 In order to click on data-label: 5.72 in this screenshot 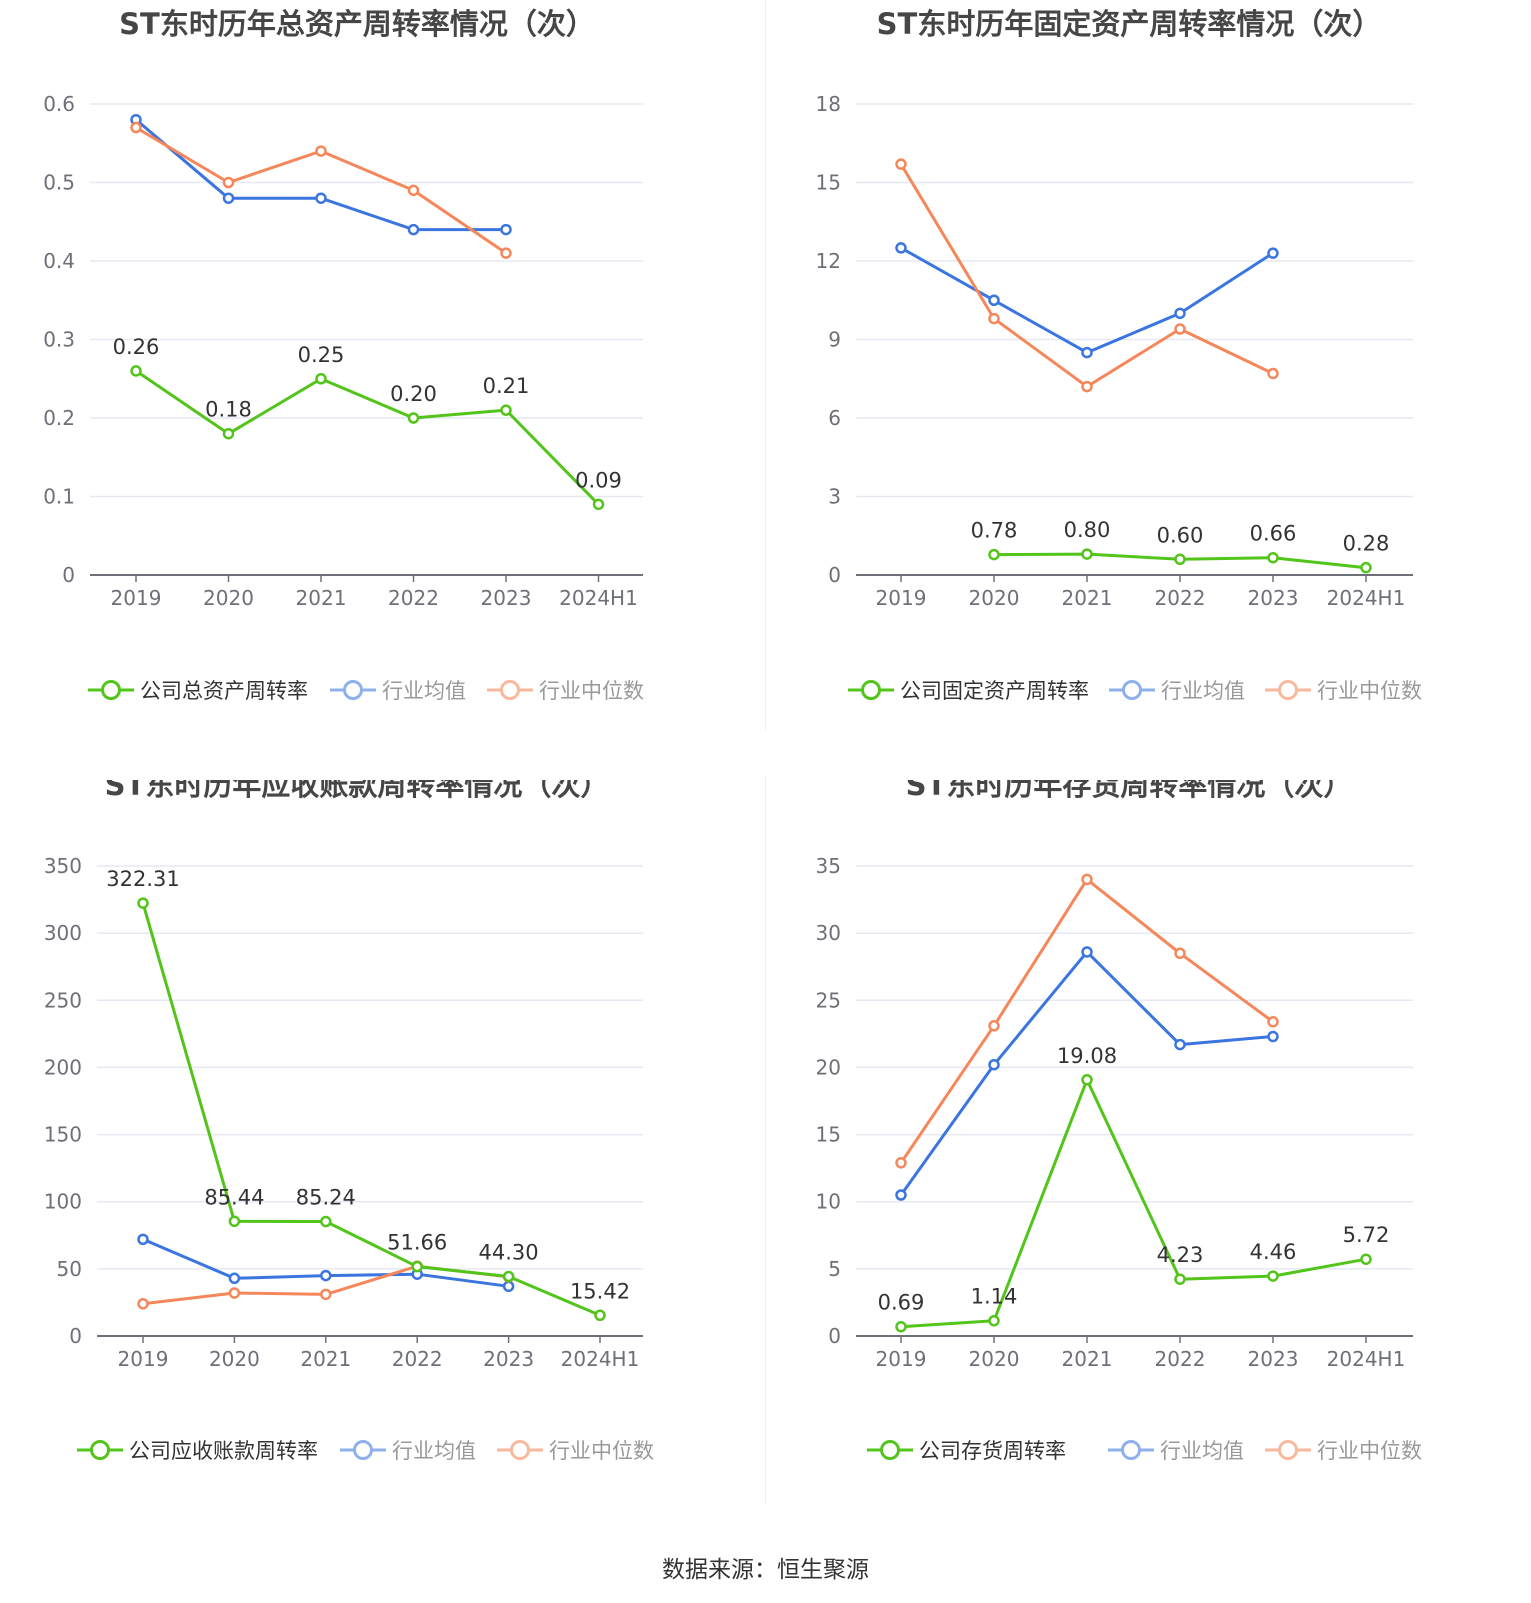, I will do `click(1366, 1235)`.